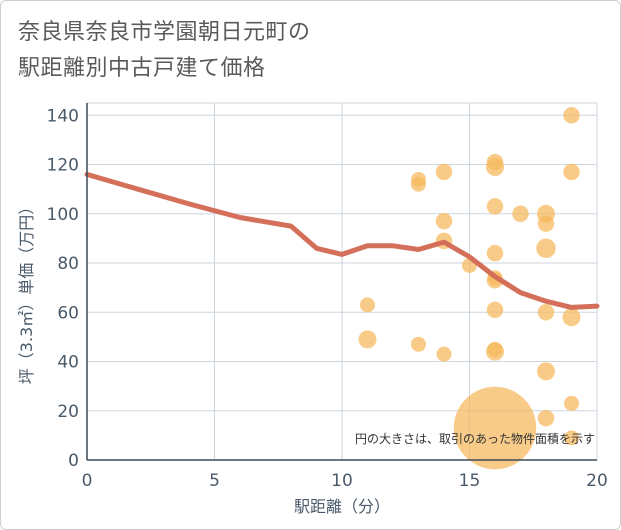 This screenshot has width=621, height=530. What do you see at coordinates (26, 291) in the screenshot?
I see `y-axis-label: 坪（3.3㎡）単価（万円）` at bounding box center [26, 291].